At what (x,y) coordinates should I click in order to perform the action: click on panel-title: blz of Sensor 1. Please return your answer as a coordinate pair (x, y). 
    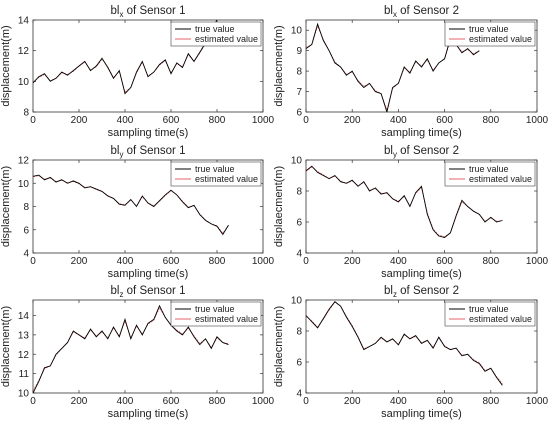
    Looking at the image, I should click on (148, 292).